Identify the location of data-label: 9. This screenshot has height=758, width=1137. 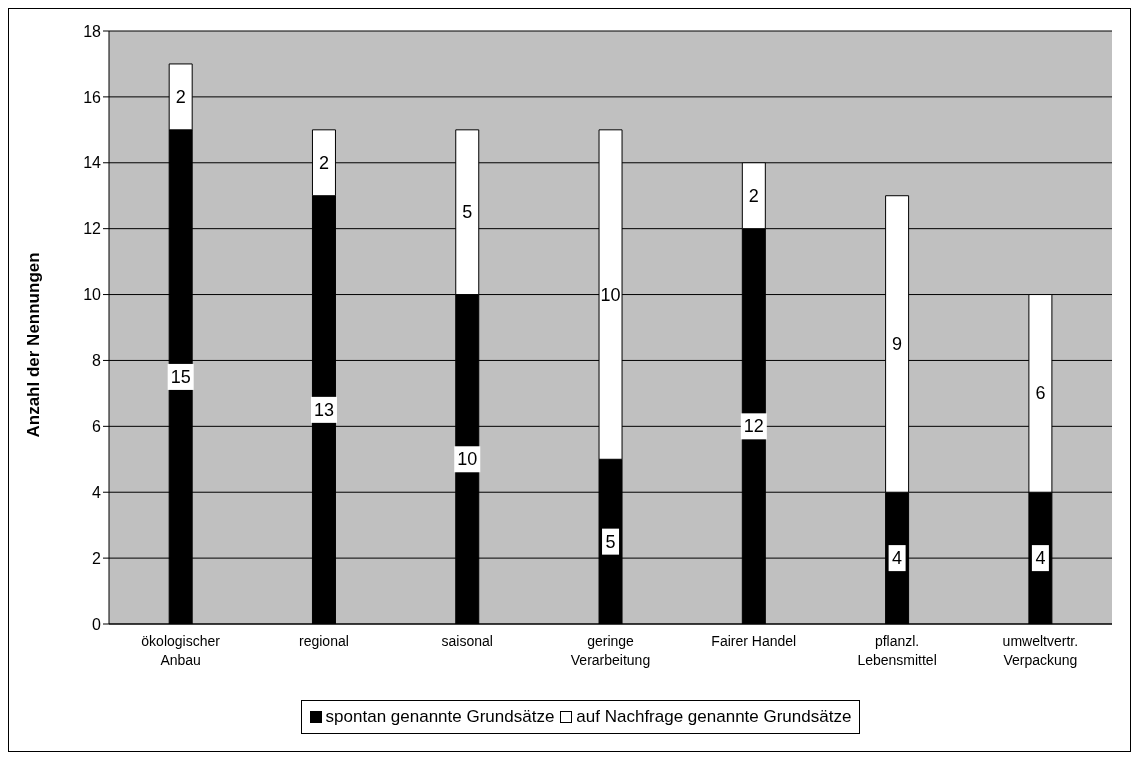
(897, 343).